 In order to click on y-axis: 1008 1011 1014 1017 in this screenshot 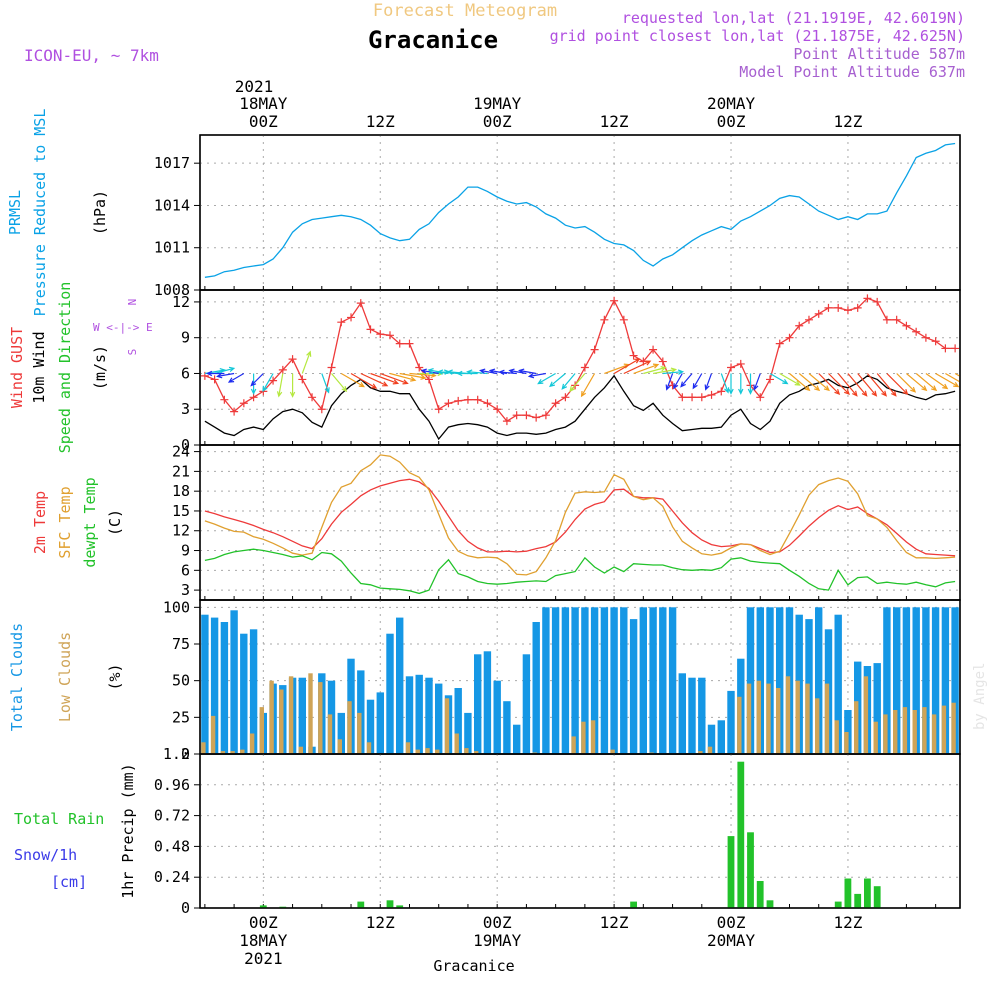, I will do `click(545, 226)`.